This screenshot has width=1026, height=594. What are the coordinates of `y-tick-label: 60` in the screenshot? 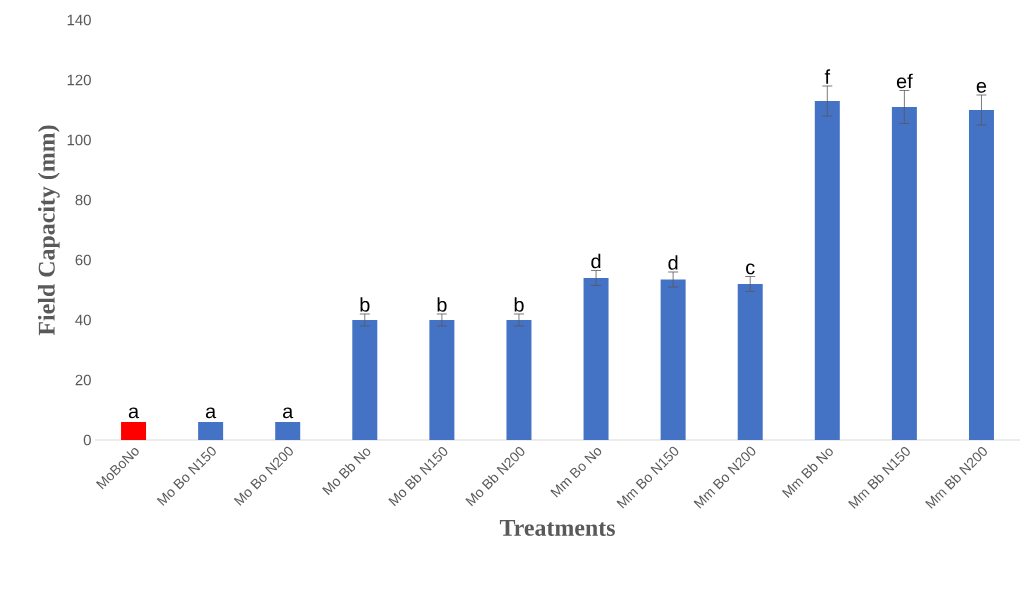 It's located at (83, 260).